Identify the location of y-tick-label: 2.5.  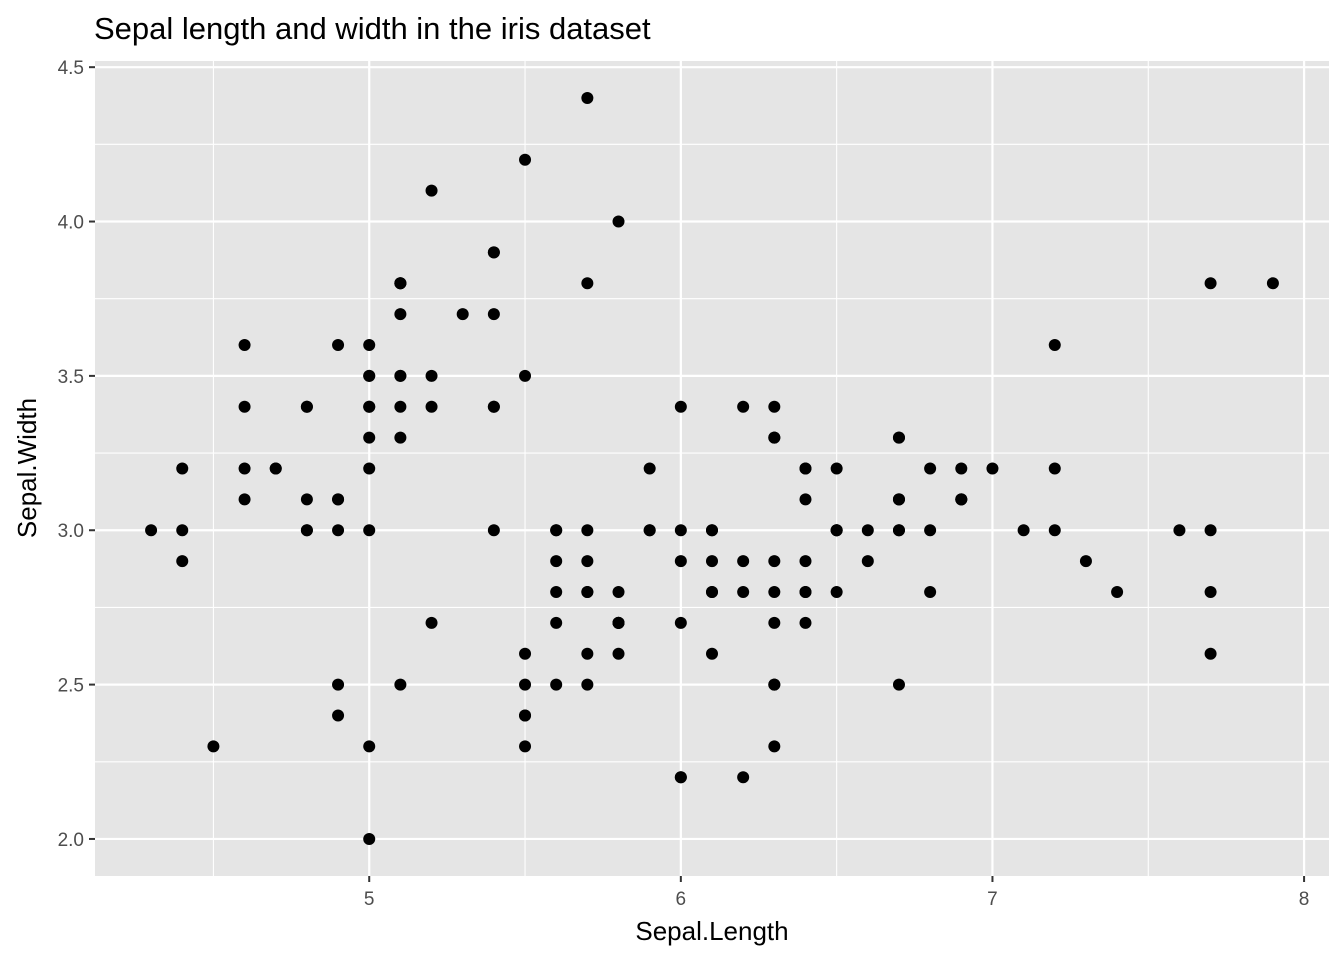
(71, 686).